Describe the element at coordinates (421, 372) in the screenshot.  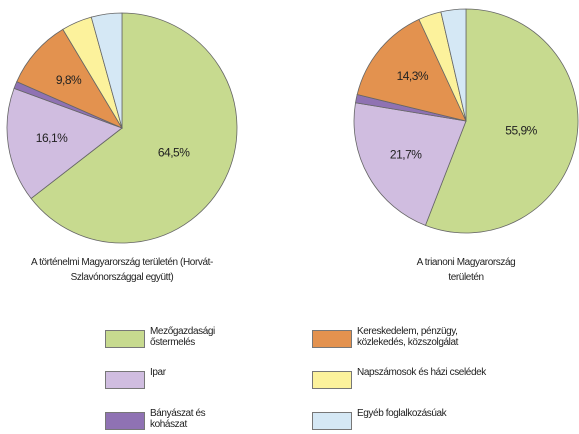
I see `legend-label: Napszámosok és házi cselédek` at that location.